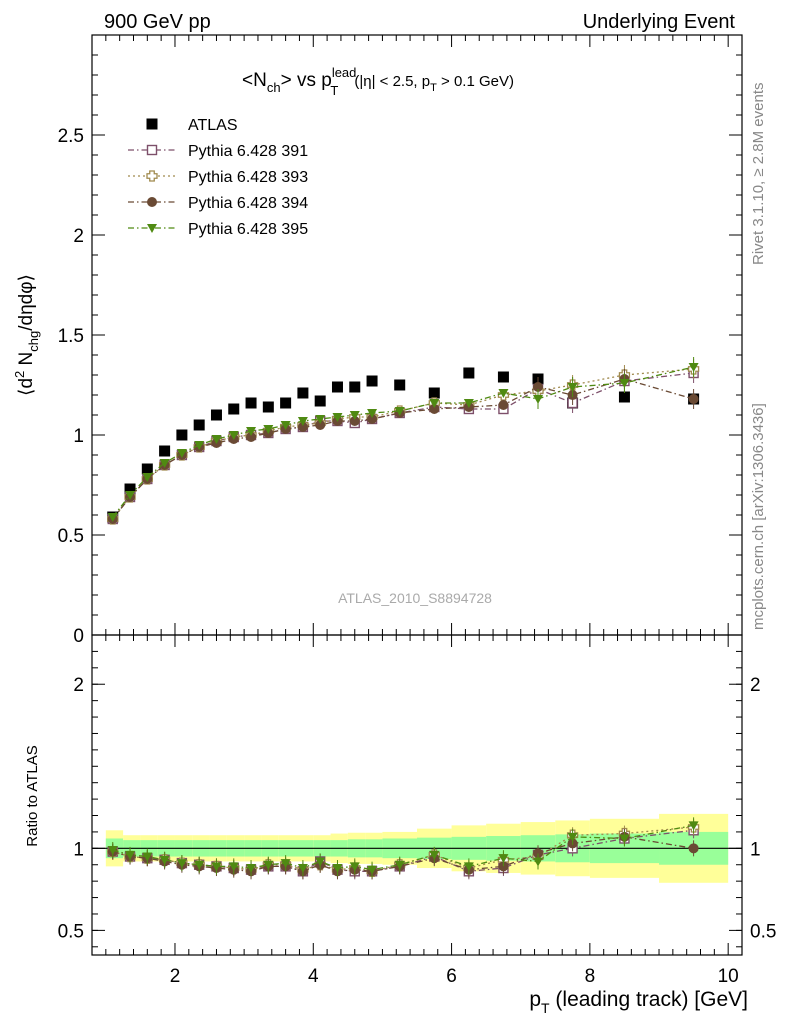  I want to click on header-right: Underlying Event, so click(659, 22).